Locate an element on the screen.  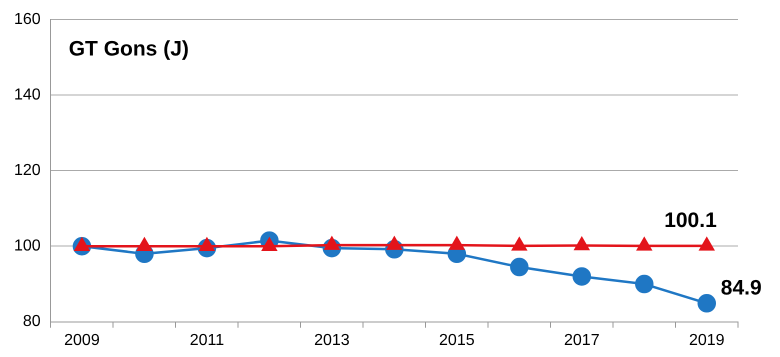
y-tick-label: 140 is located at coordinates (27, 95).